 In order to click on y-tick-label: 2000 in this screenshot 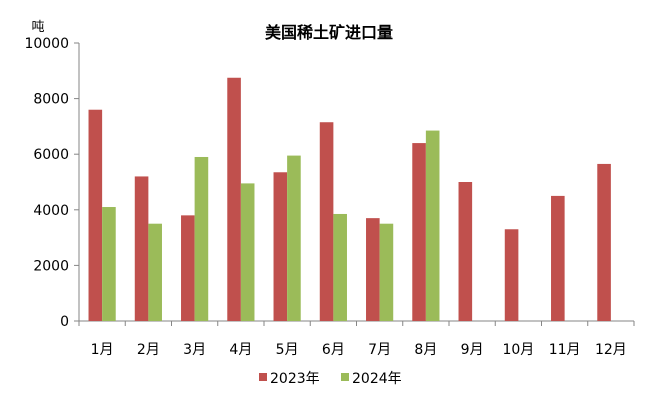, I will do `click(51, 266)`.